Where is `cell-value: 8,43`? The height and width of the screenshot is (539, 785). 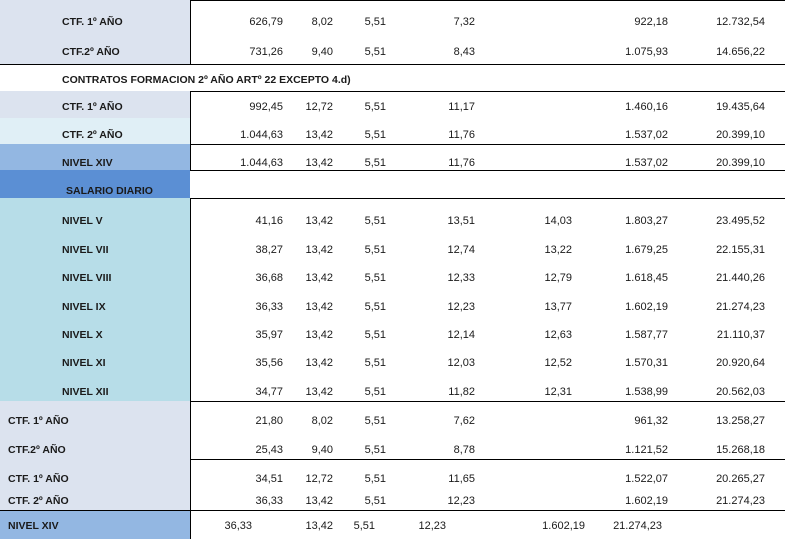 cell-value: 8,43 is located at coordinates (464, 52).